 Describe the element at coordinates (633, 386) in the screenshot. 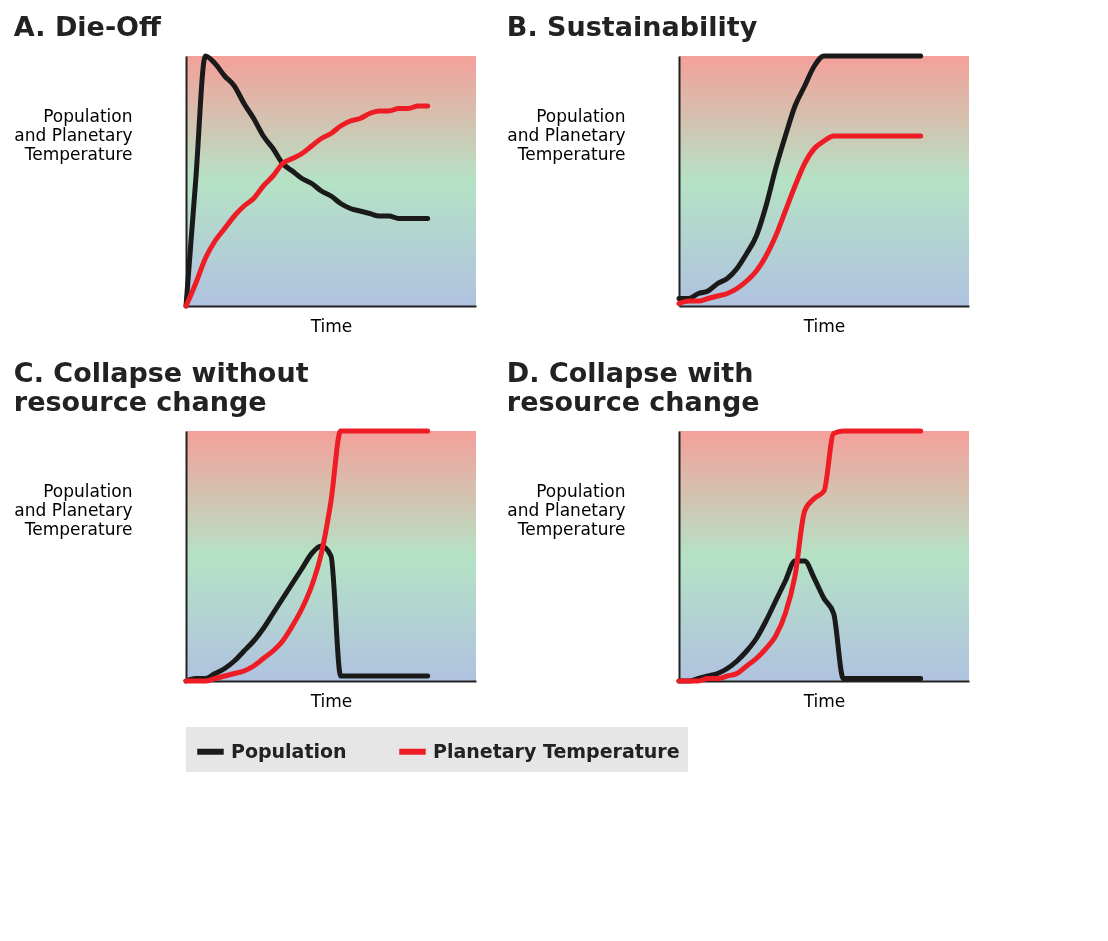

I see `chart-title: D. Collapse with resource change` at that location.